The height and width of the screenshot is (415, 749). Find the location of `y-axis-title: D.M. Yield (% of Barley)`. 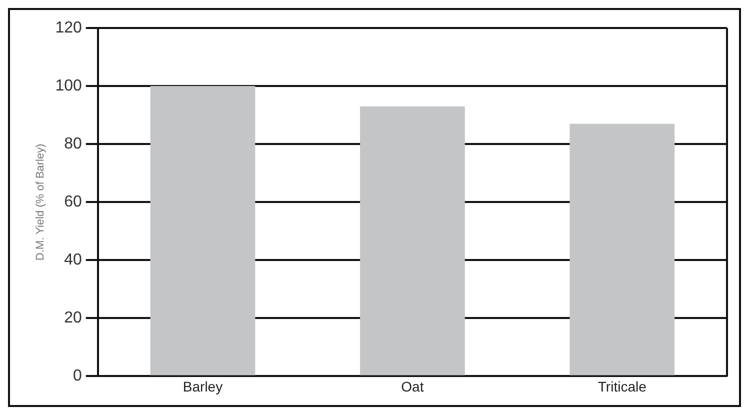

y-axis-title: D.M. Yield (% of Barley) is located at coordinates (40, 202).